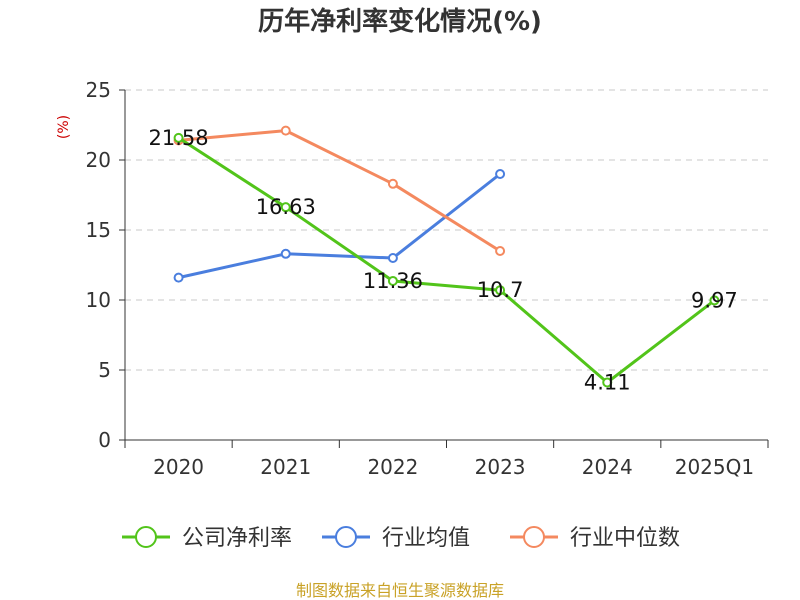  Describe the element at coordinates (104, 440) in the screenshot. I see `y-tick-label: 0` at that location.